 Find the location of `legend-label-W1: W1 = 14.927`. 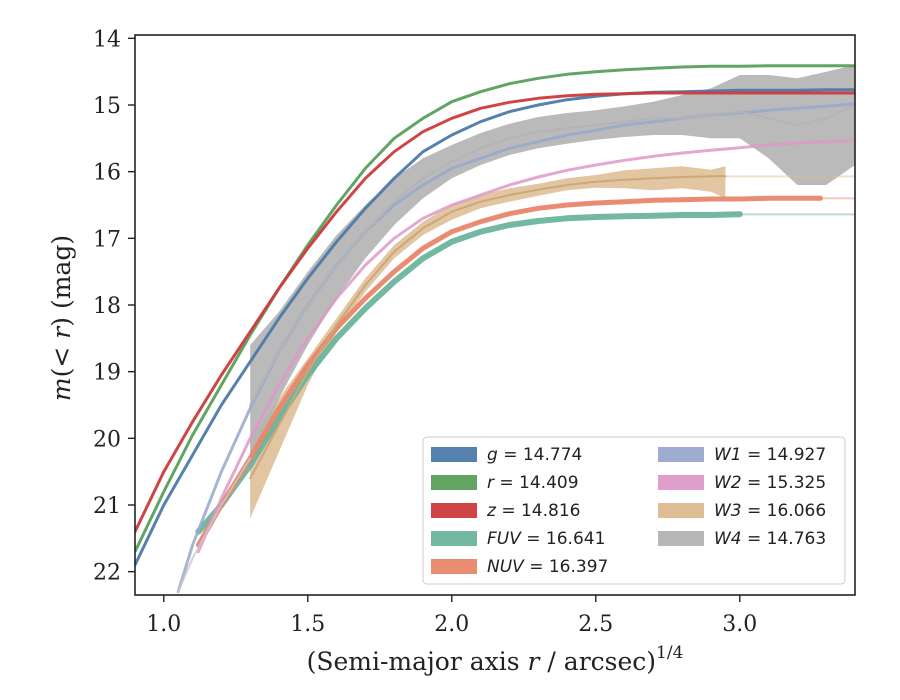

legend-label-W1: W1 = 14.927 is located at coordinates (770, 455).